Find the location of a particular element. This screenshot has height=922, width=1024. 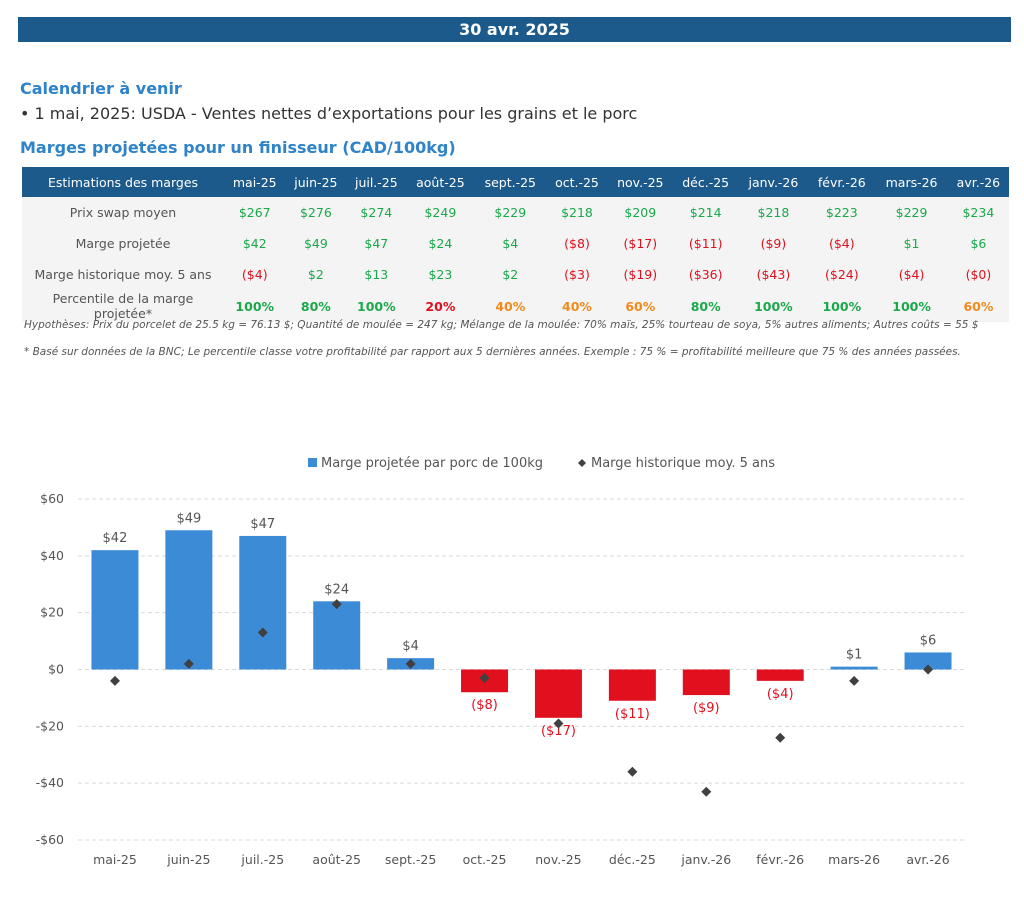

table-cell: $24 is located at coordinates (440, 243).